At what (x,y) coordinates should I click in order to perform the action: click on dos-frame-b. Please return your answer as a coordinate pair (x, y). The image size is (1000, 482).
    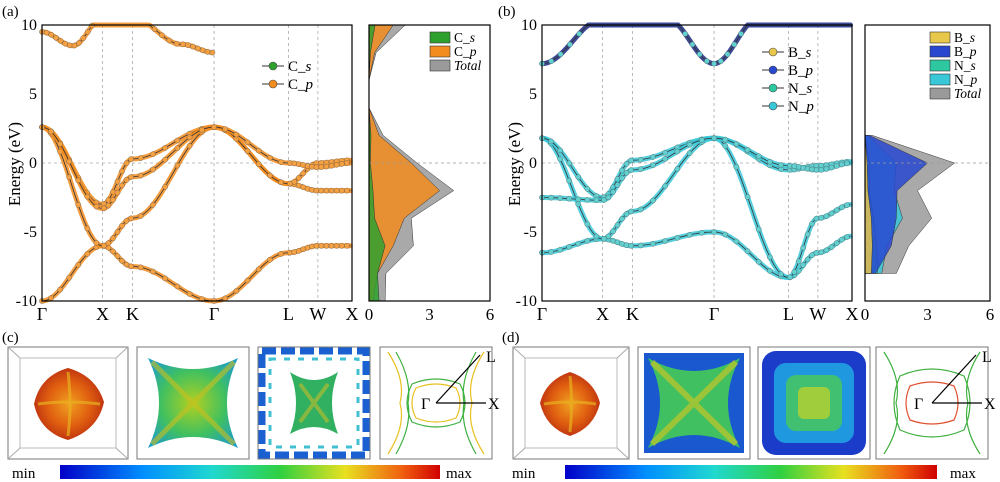
    Looking at the image, I should click on (927, 163).